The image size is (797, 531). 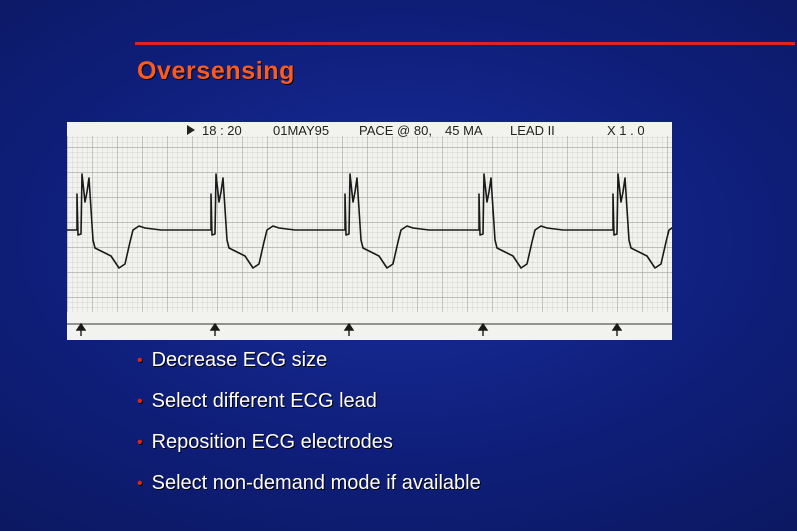 What do you see at coordinates (532, 130) in the screenshot?
I see `ecg-header-lead: LEAD II` at bounding box center [532, 130].